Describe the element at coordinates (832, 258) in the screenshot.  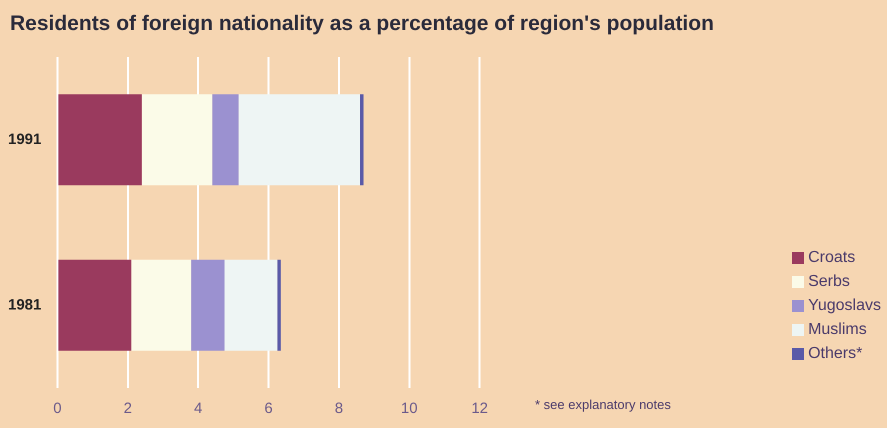
I see `legend-label: Croats` at that location.